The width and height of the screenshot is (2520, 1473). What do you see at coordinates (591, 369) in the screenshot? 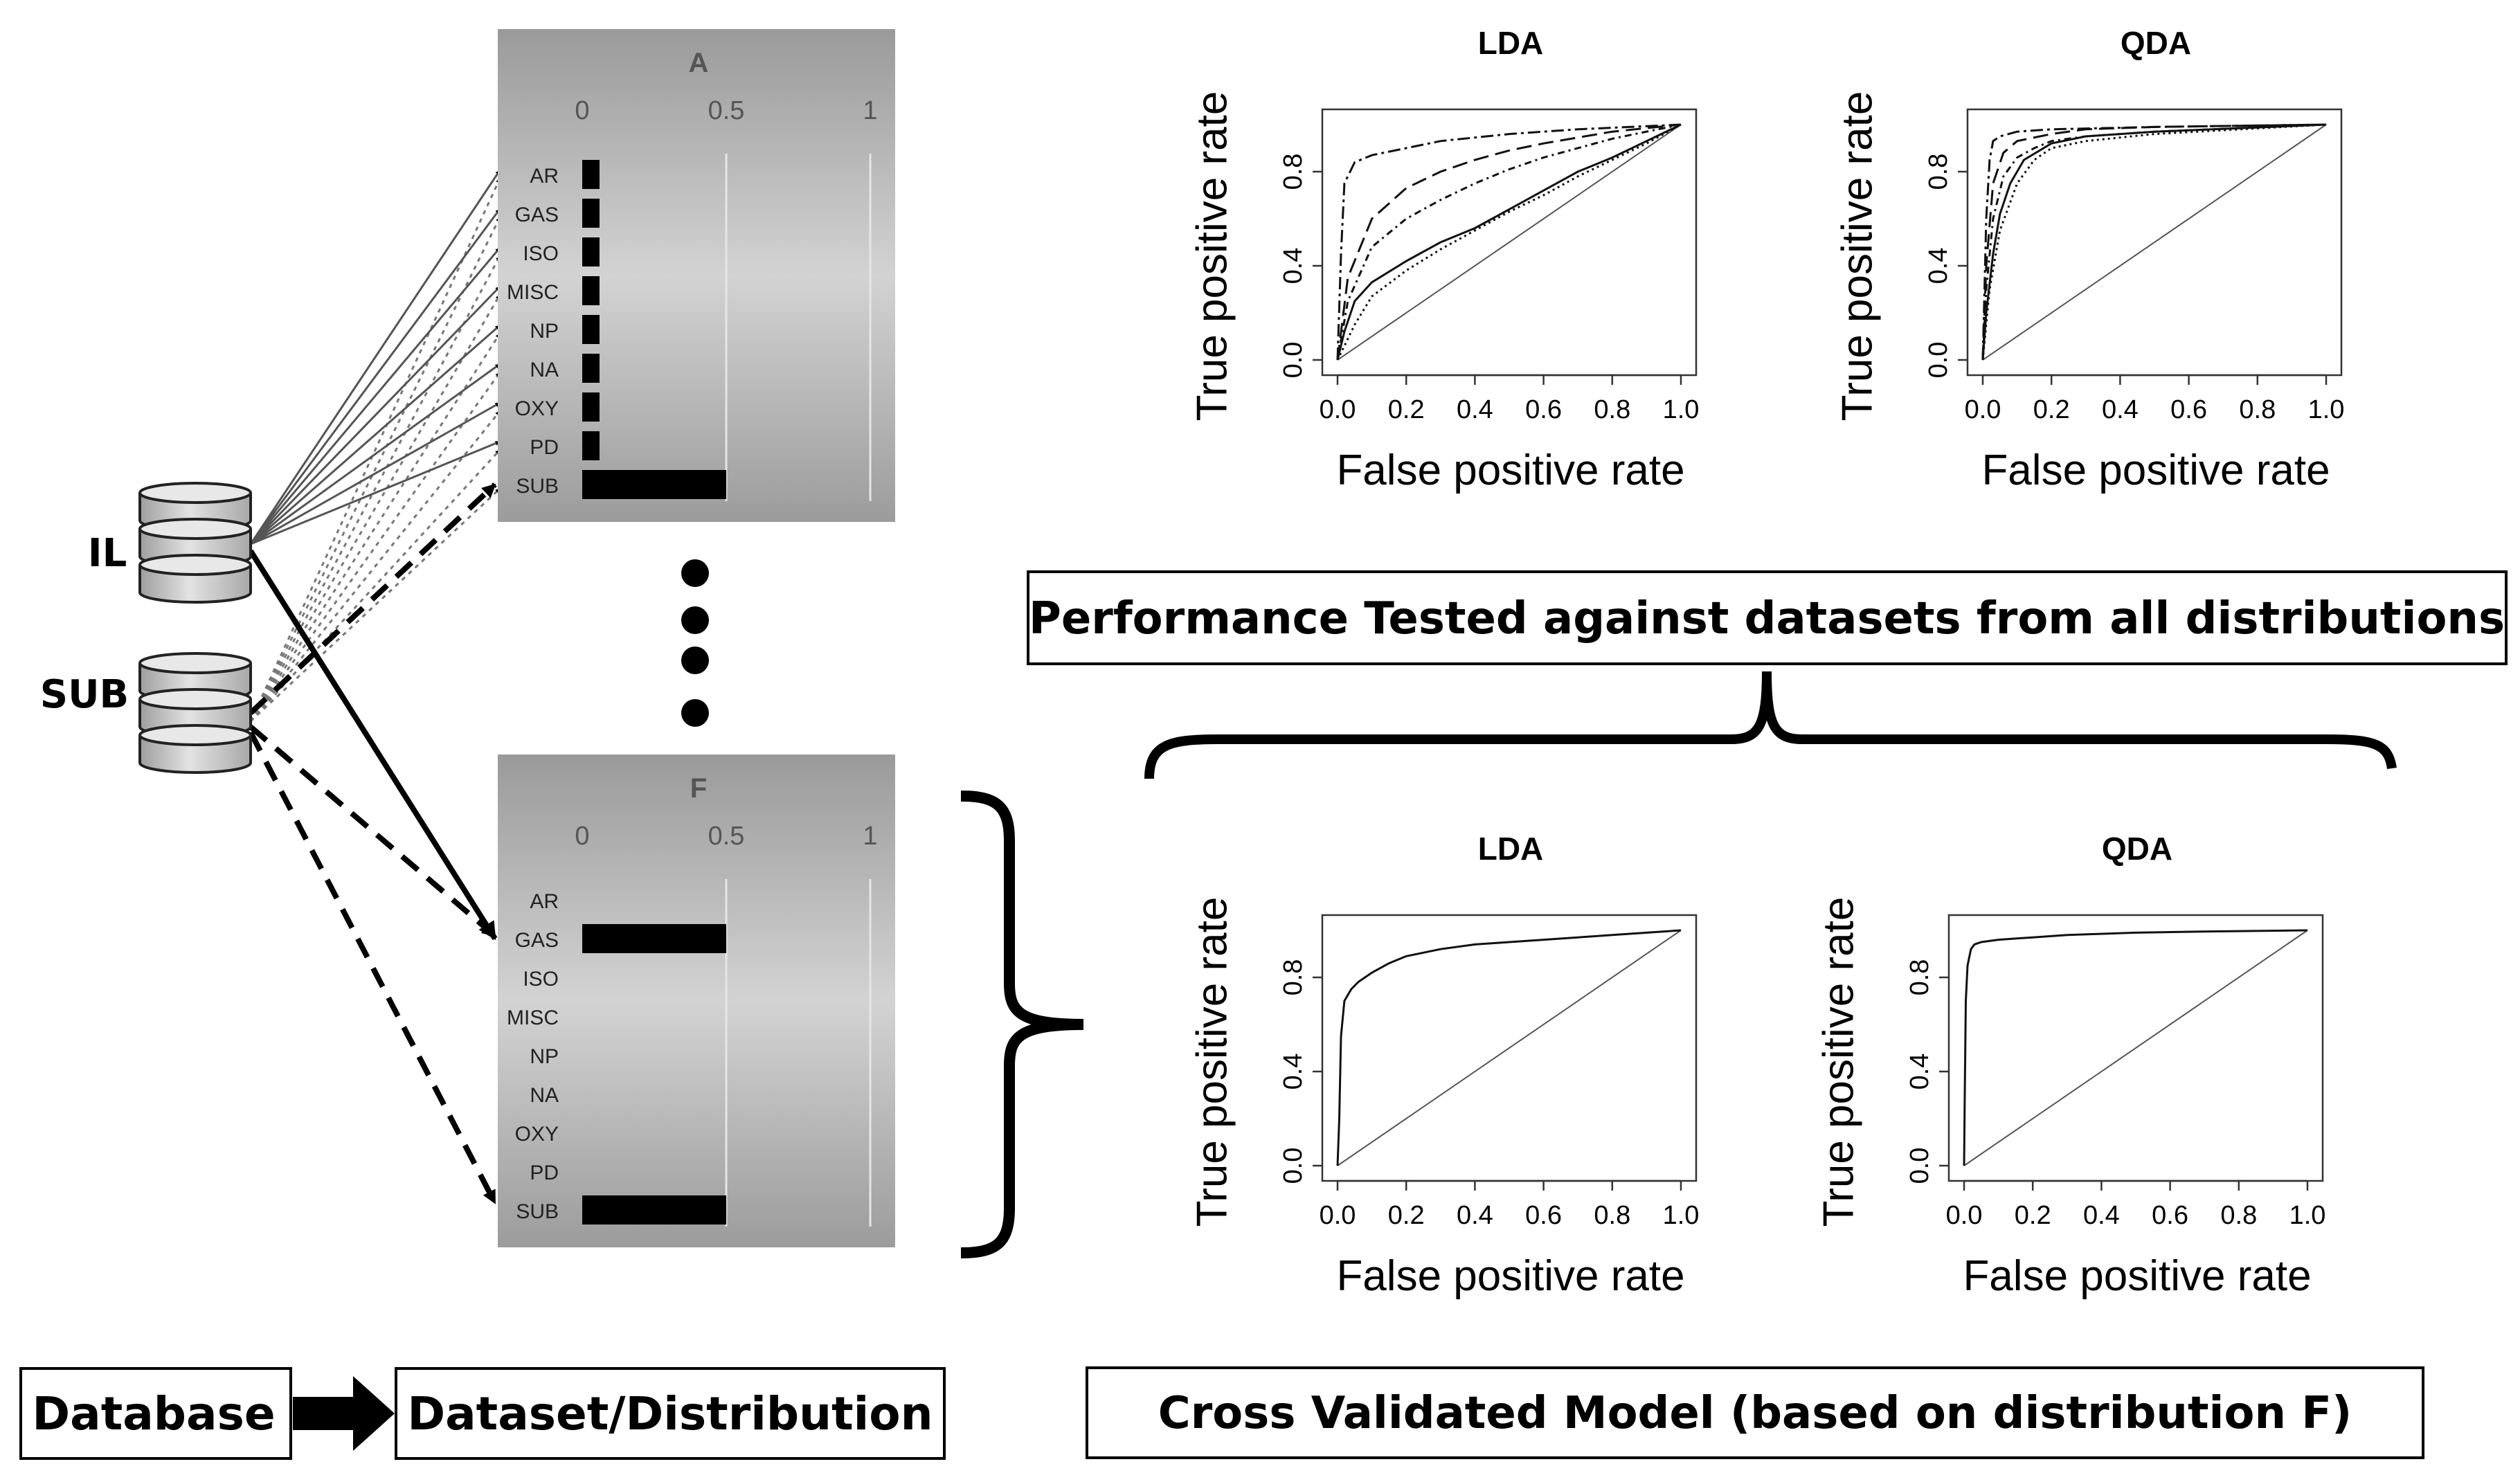
I see `bar-na` at bounding box center [591, 369].